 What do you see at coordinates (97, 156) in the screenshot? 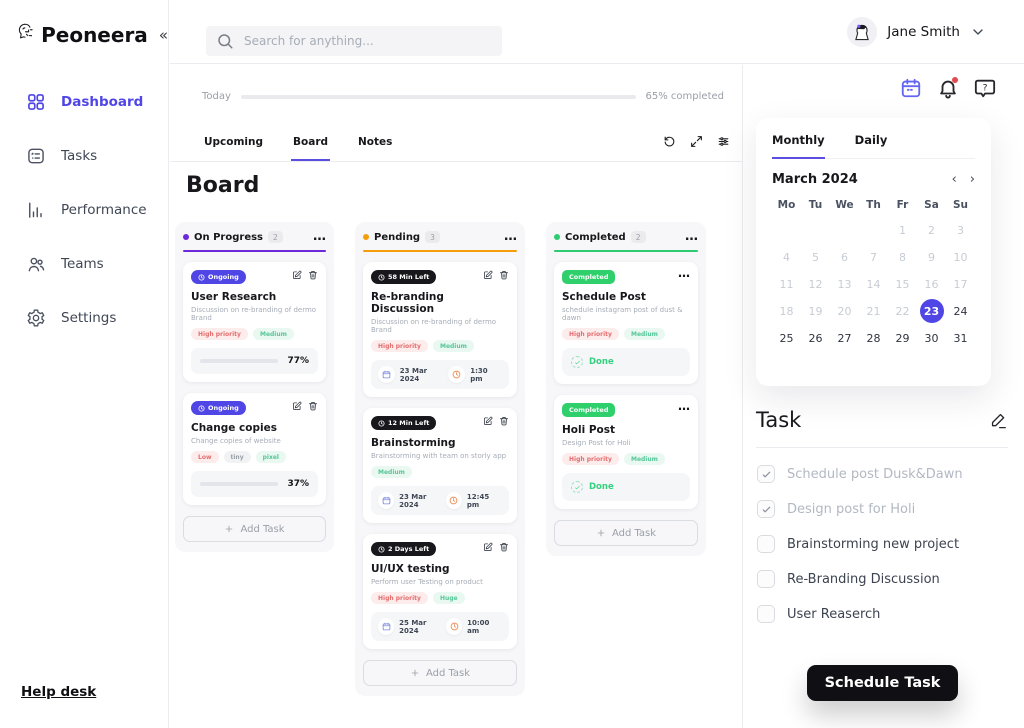
I see `sidebar-item-tasks: Tasks` at bounding box center [97, 156].